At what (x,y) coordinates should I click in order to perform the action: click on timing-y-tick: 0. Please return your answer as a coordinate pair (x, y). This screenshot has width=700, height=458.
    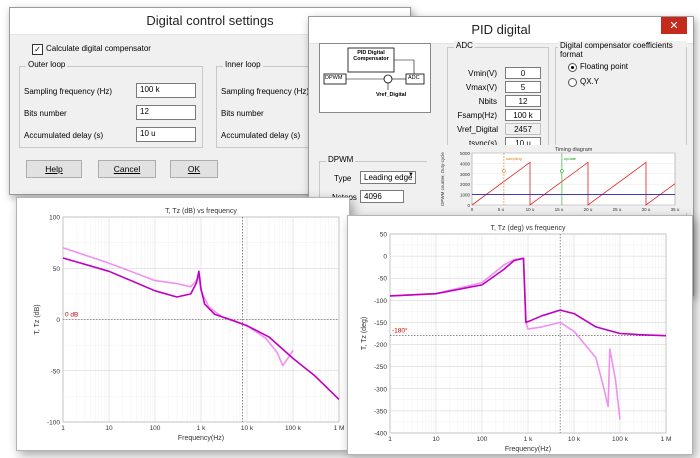
    Looking at the image, I should click on (468, 205).